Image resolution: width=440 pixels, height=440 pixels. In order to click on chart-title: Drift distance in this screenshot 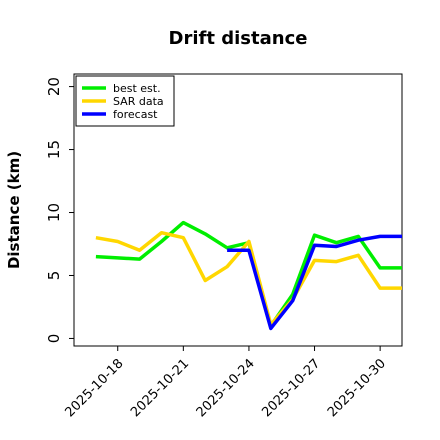, I will do `click(238, 38)`.